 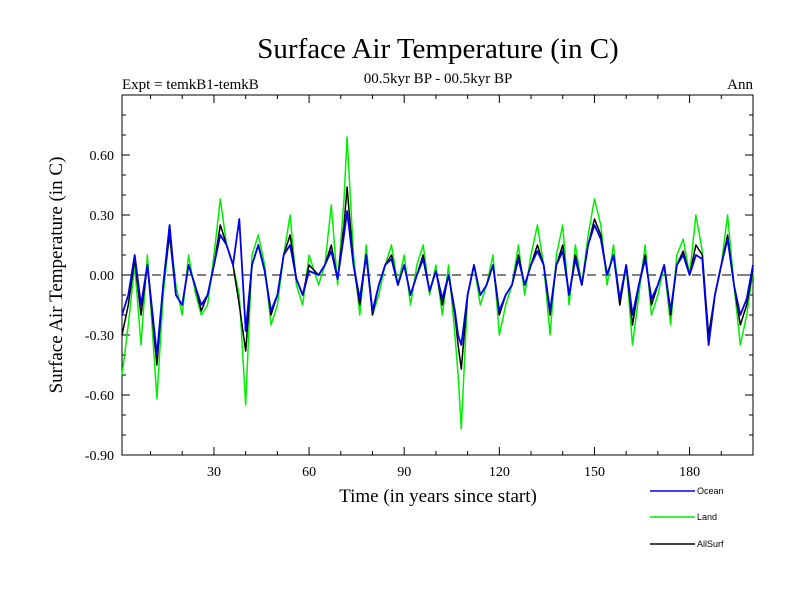 I want to click on y-tick-label: -0.90, so click(x=99, y=456).